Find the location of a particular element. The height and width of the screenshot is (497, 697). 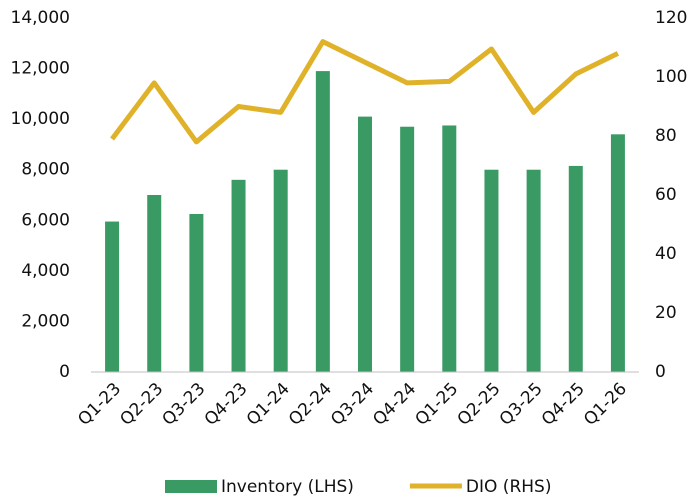

y2-tick-label: 100 is located at coordinates (671, 77).